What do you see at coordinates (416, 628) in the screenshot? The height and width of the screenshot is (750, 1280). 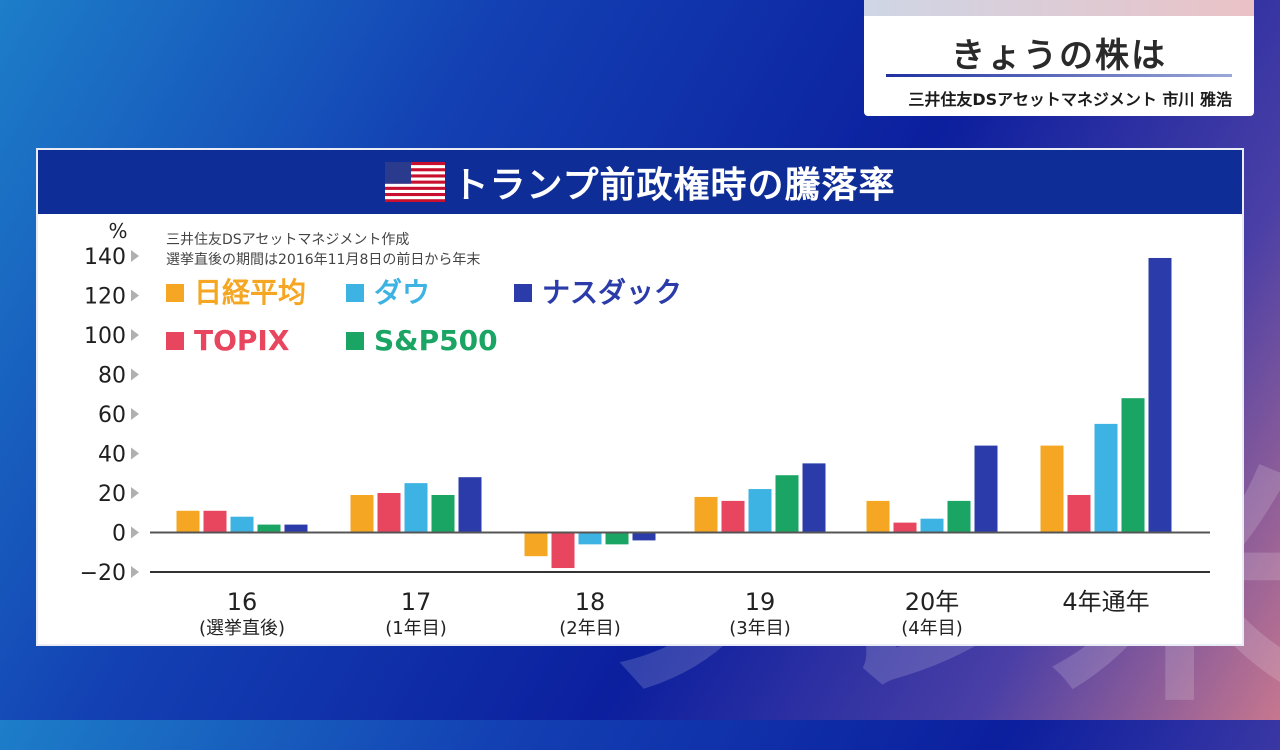 I see `x-category-sublabel: (1年目)` at bounding box center [416, 628].